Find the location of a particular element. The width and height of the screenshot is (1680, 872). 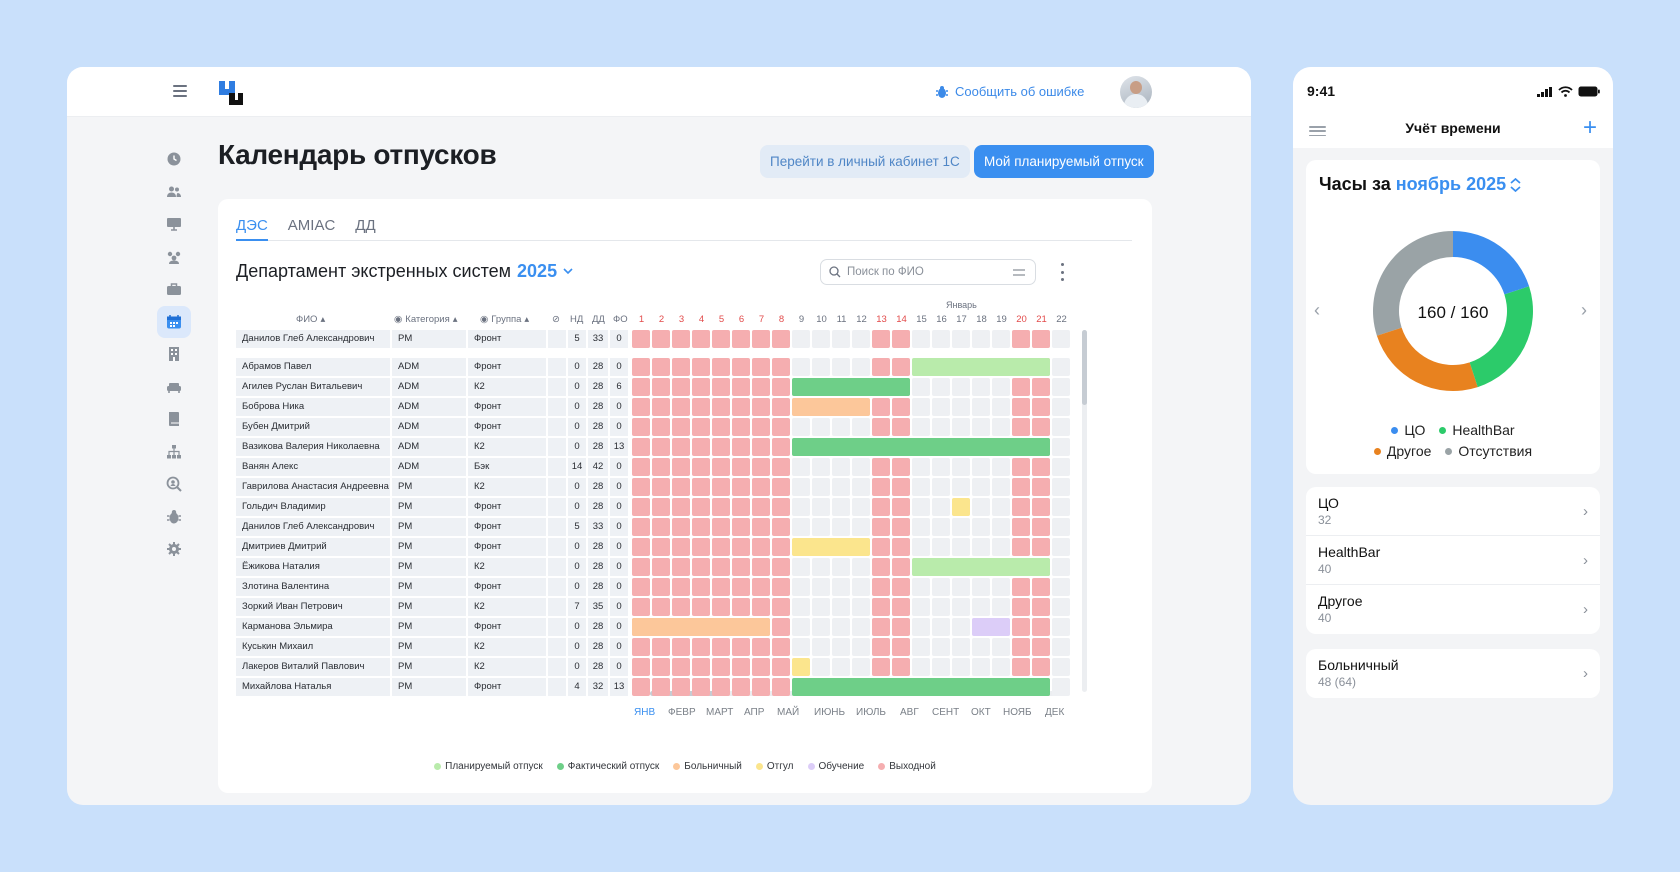

vertical-scrollbar is located at coordinates (1084, 511).